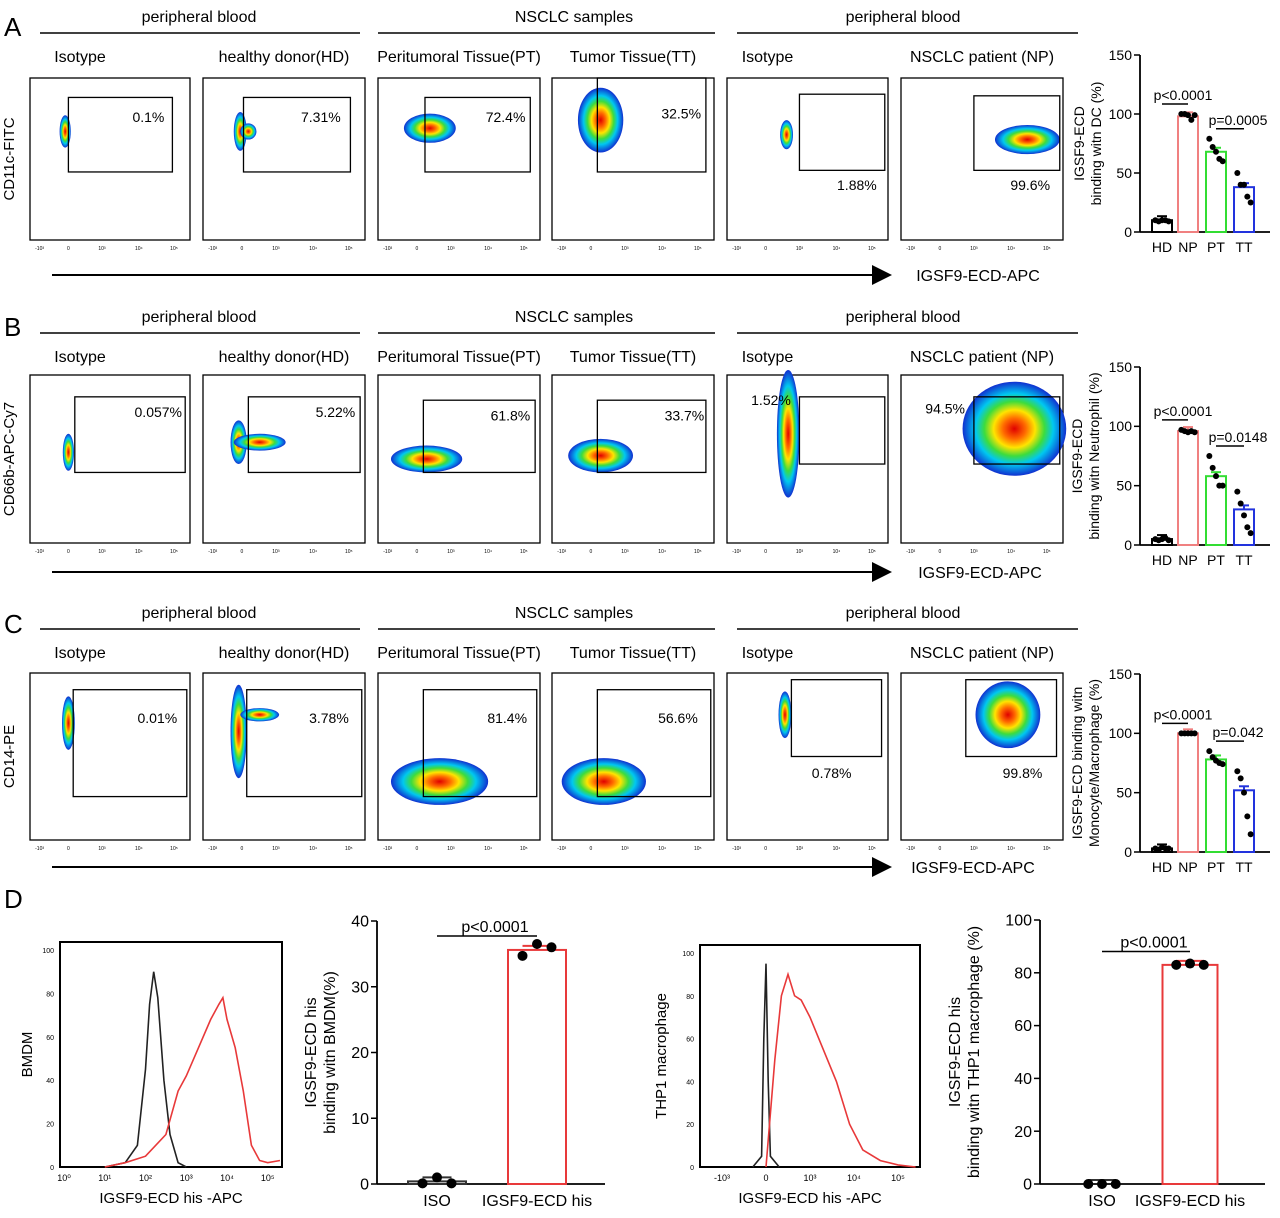 Image resolution: width=1280 pixels, height=1218 pixels. What do you see at coordinates (9, 459) in the screenshot?
I see `y-axis-label: CD66b-APC-Cy7` at bounding box center [9, 459].